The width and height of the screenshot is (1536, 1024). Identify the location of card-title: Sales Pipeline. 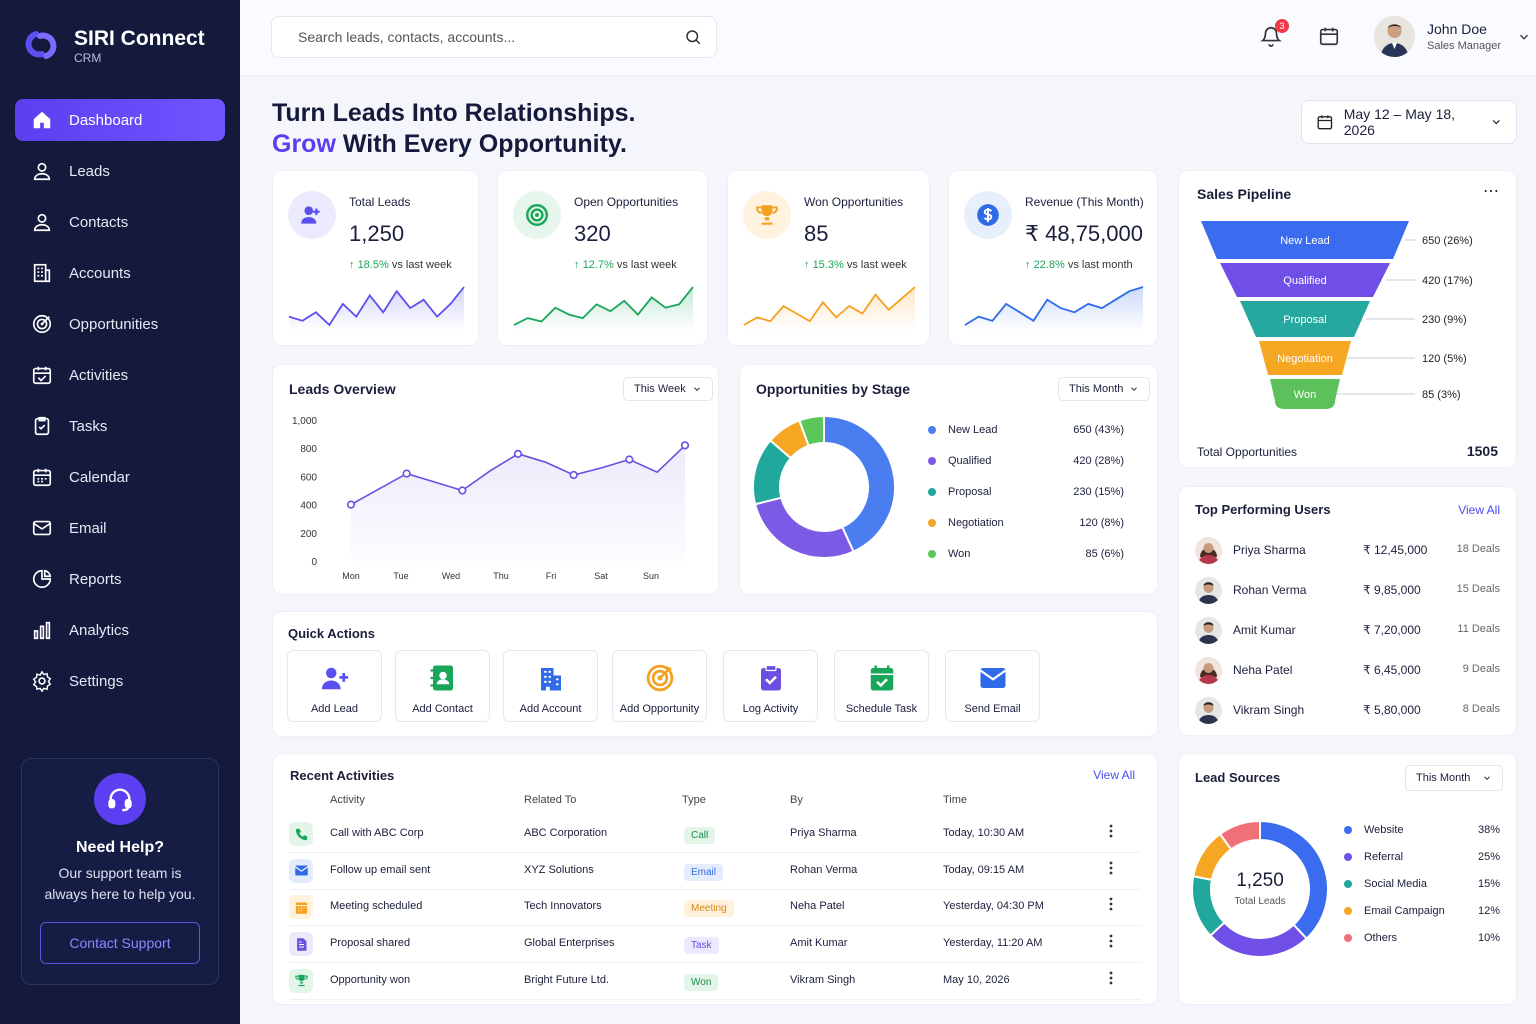
(1244, 194).